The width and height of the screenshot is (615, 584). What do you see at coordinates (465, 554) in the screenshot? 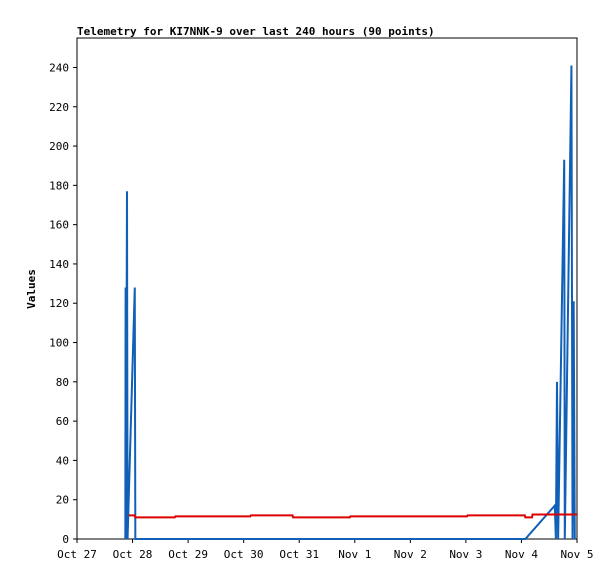
I see `x-tick-label: Nov 3` at bounding box center [465, 554].